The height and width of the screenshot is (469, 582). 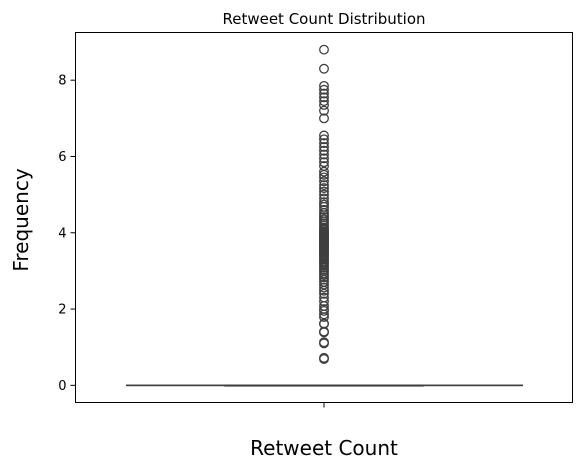 I want to click on y-axis-ticks: 0 2 4 6 8, so click(x=67, y=234).